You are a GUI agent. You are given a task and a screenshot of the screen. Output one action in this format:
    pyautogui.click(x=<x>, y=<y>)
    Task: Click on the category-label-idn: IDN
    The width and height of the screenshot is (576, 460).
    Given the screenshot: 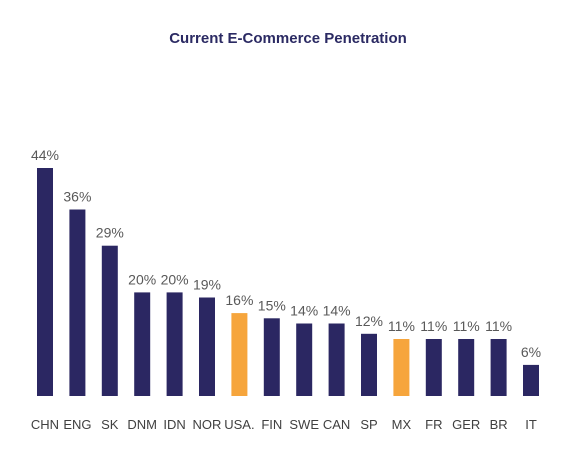 What is the action you would take?
    pyautogui.click(x=174, y=424)
    